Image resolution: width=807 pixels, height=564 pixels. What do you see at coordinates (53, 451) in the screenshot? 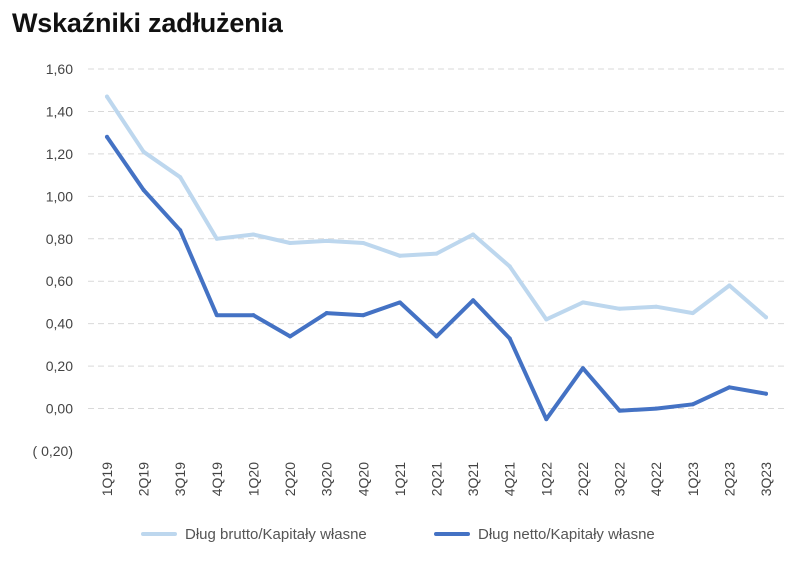
I see `y-tick-label: ( 0,20)` at bounding box center [53, 451].